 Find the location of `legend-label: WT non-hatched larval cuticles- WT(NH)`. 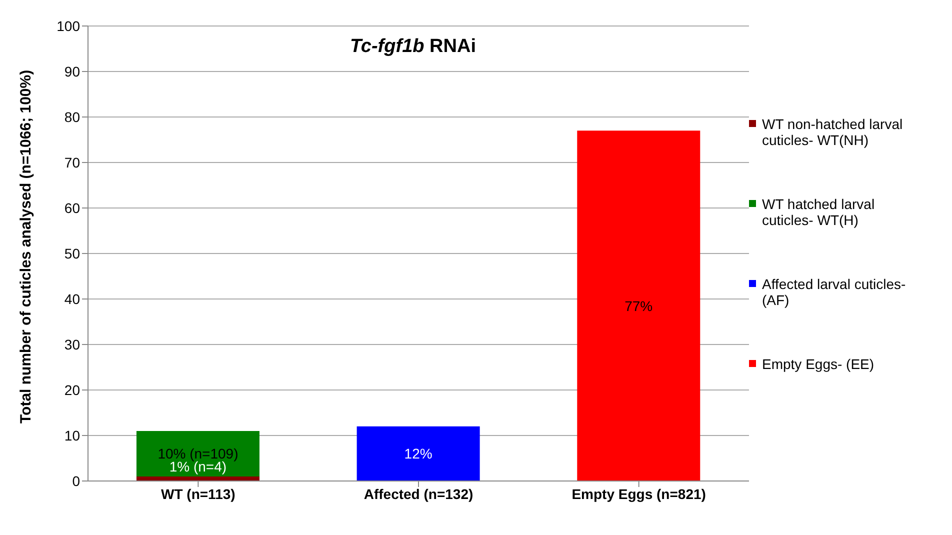

legend-label: WT non-hatched larval cuticles- WT(NH) is located at coordinates (833, 132).